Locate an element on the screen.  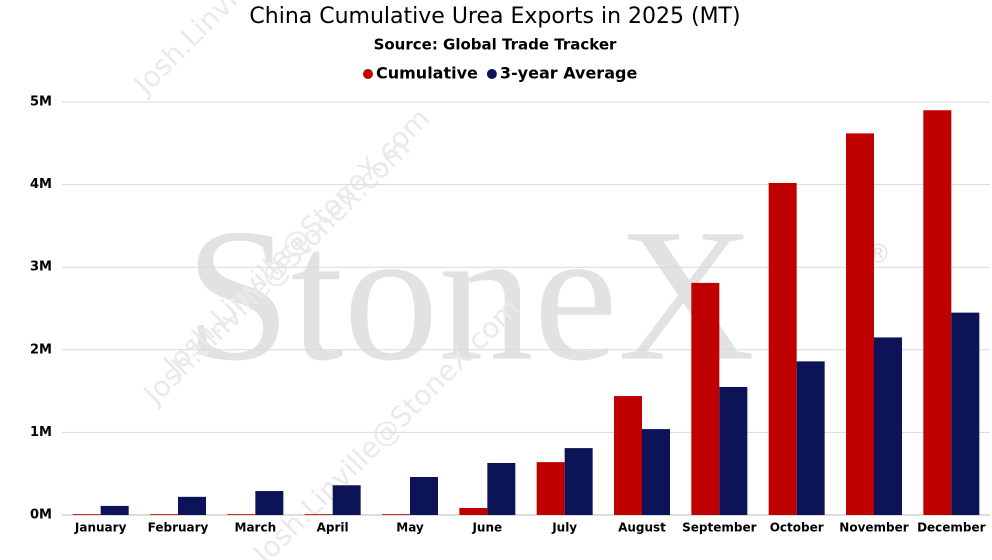
y-tick-label: 0M is located at coordinates (41, 515).